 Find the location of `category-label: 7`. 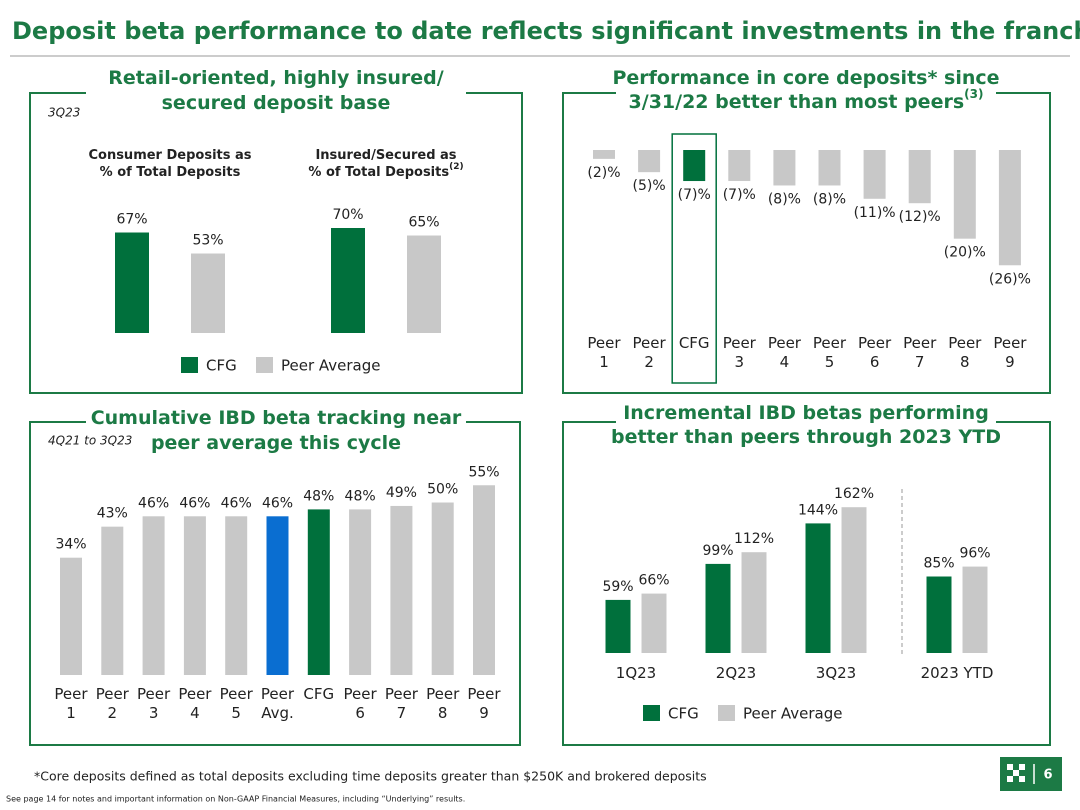

category-label: 7 is located at coordinates (402, 713).